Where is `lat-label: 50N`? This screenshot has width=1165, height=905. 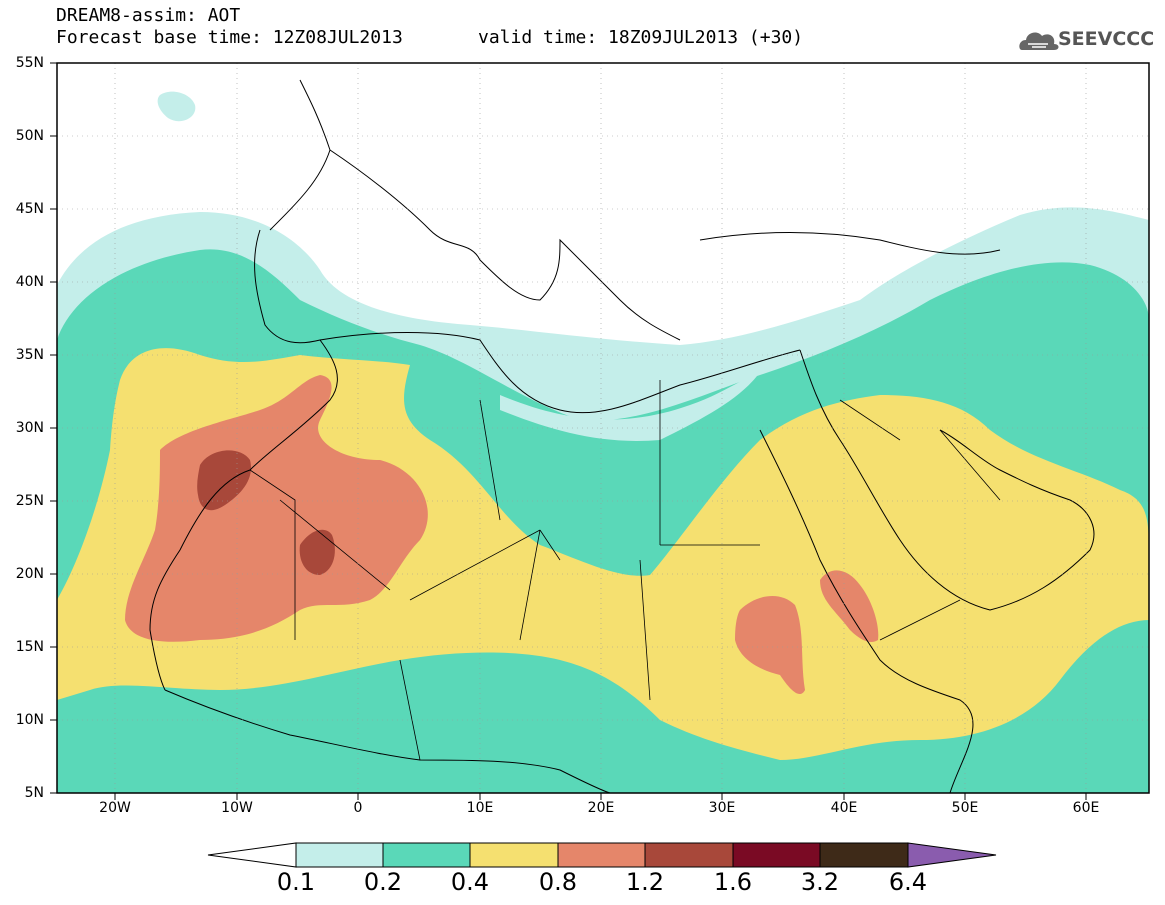
lat-label: 50N is located at coordinates (29, 136).